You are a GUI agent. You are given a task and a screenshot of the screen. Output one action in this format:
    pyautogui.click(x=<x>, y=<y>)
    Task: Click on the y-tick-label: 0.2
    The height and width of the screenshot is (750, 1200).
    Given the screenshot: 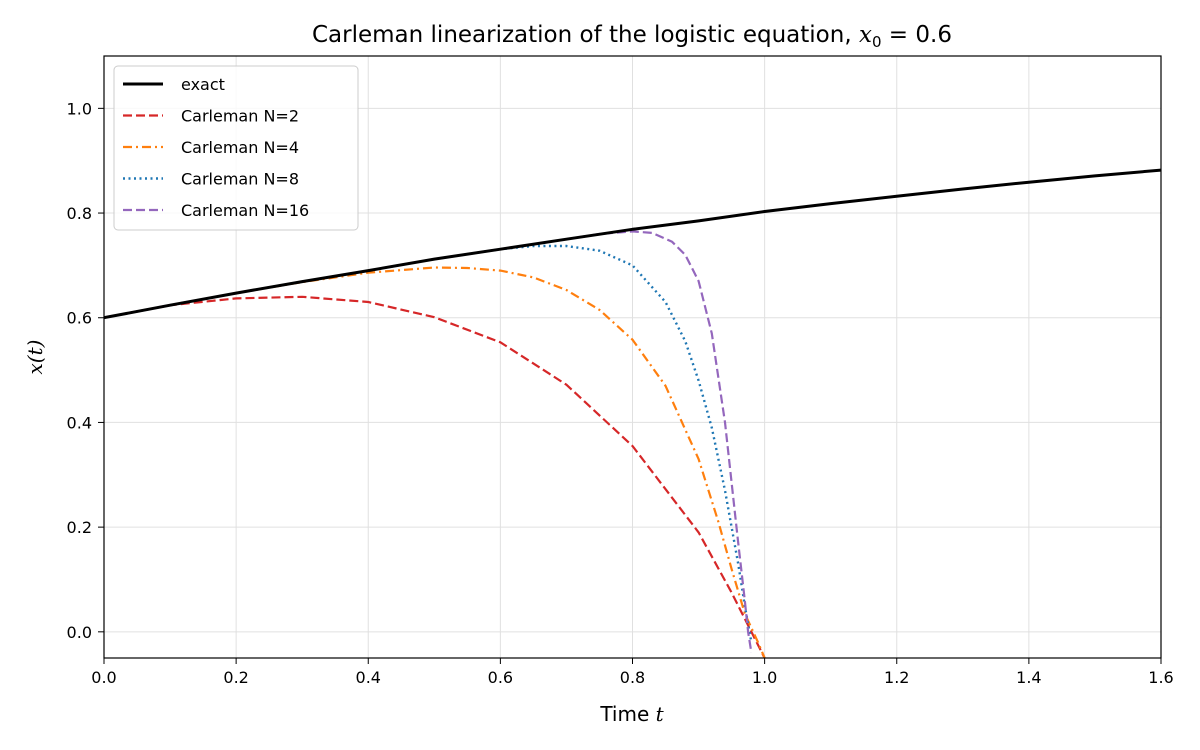 What is the action you would take?
    pyautogui.click(x=79, y=527)
    